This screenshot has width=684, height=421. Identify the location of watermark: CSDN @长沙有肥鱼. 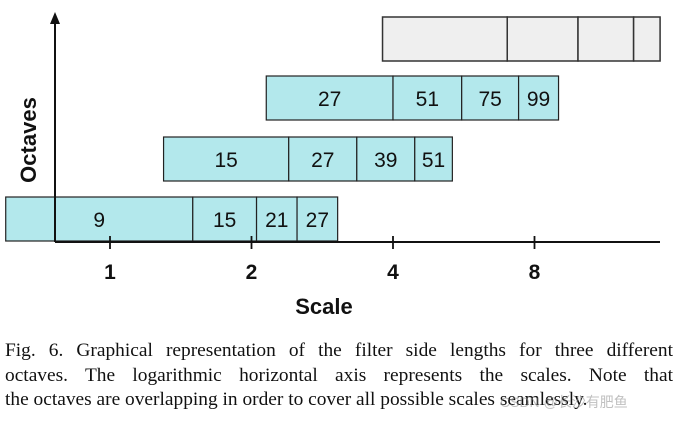
(564, 402).